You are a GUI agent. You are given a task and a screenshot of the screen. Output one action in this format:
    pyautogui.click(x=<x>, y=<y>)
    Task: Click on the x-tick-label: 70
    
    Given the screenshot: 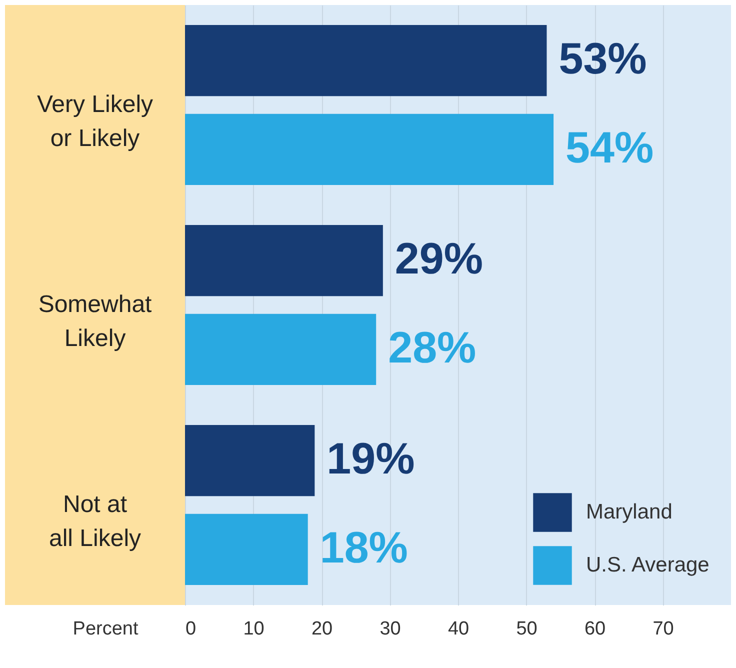 What is the action you would take?
    pyautogui.click(x=663, y=629)
    